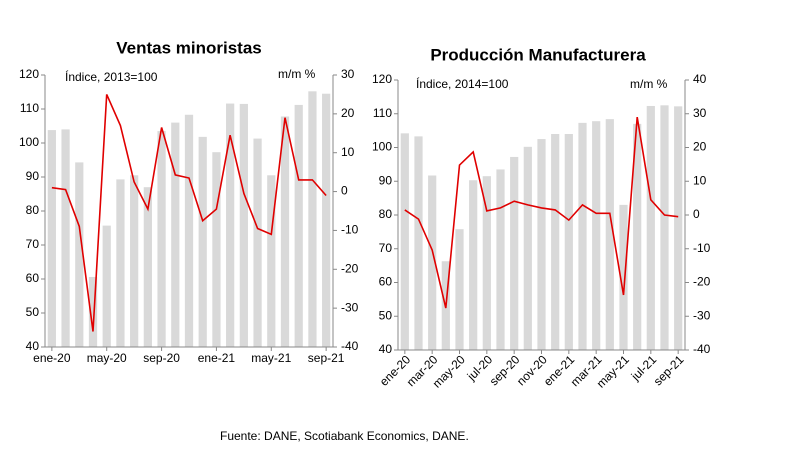  What do you see at coordinates (161, 358) in the screenshot?
I see `x-tick-label: sep-20` at bounding box center [161, 358].